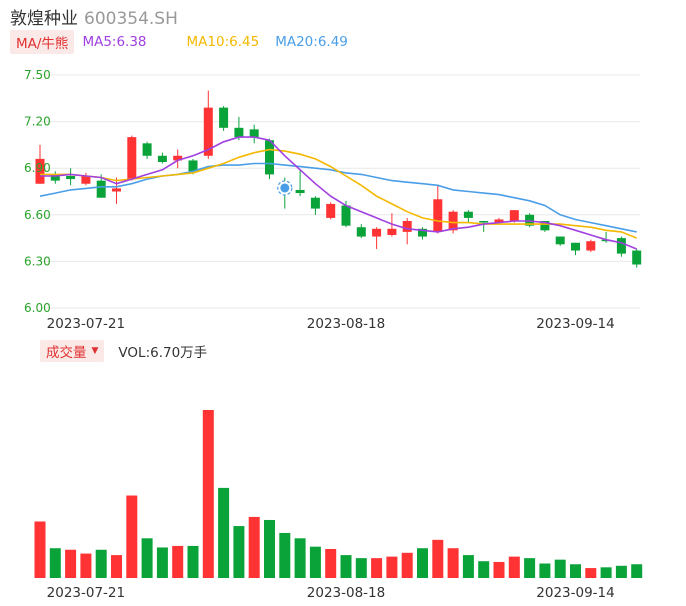 This screenshot has height=606, width=686. What do you see at coordinates (575, 324) in the screenshot?
I see `date-tick-label: 2023-09-14` at bounding box center [575, 324].